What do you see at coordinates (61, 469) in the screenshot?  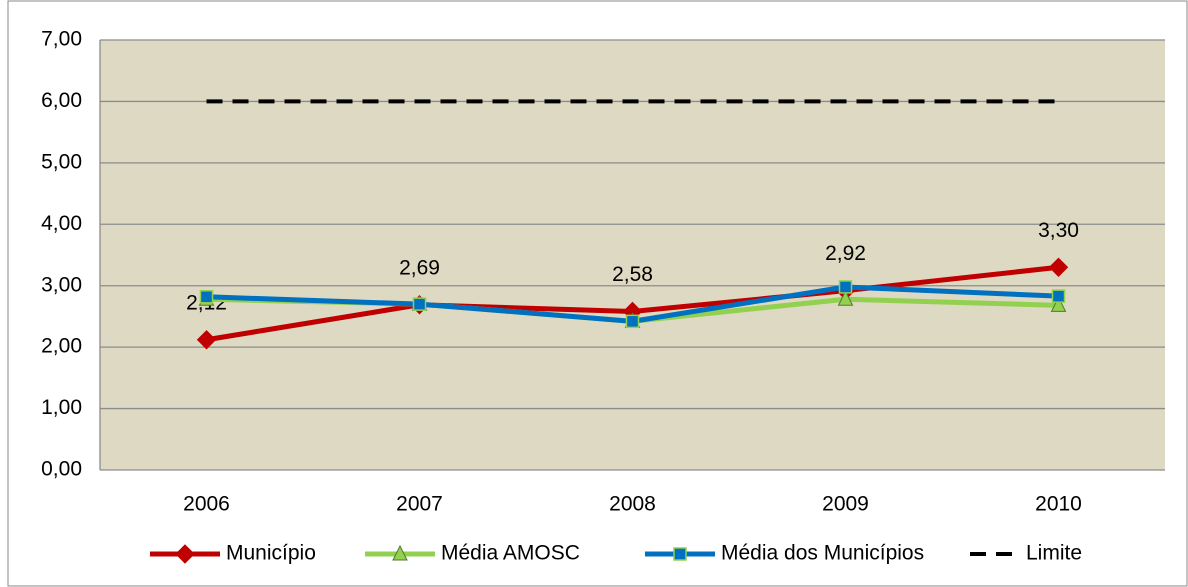 I see `y-tick-label: 0,00` at bounding box center [61, 469].